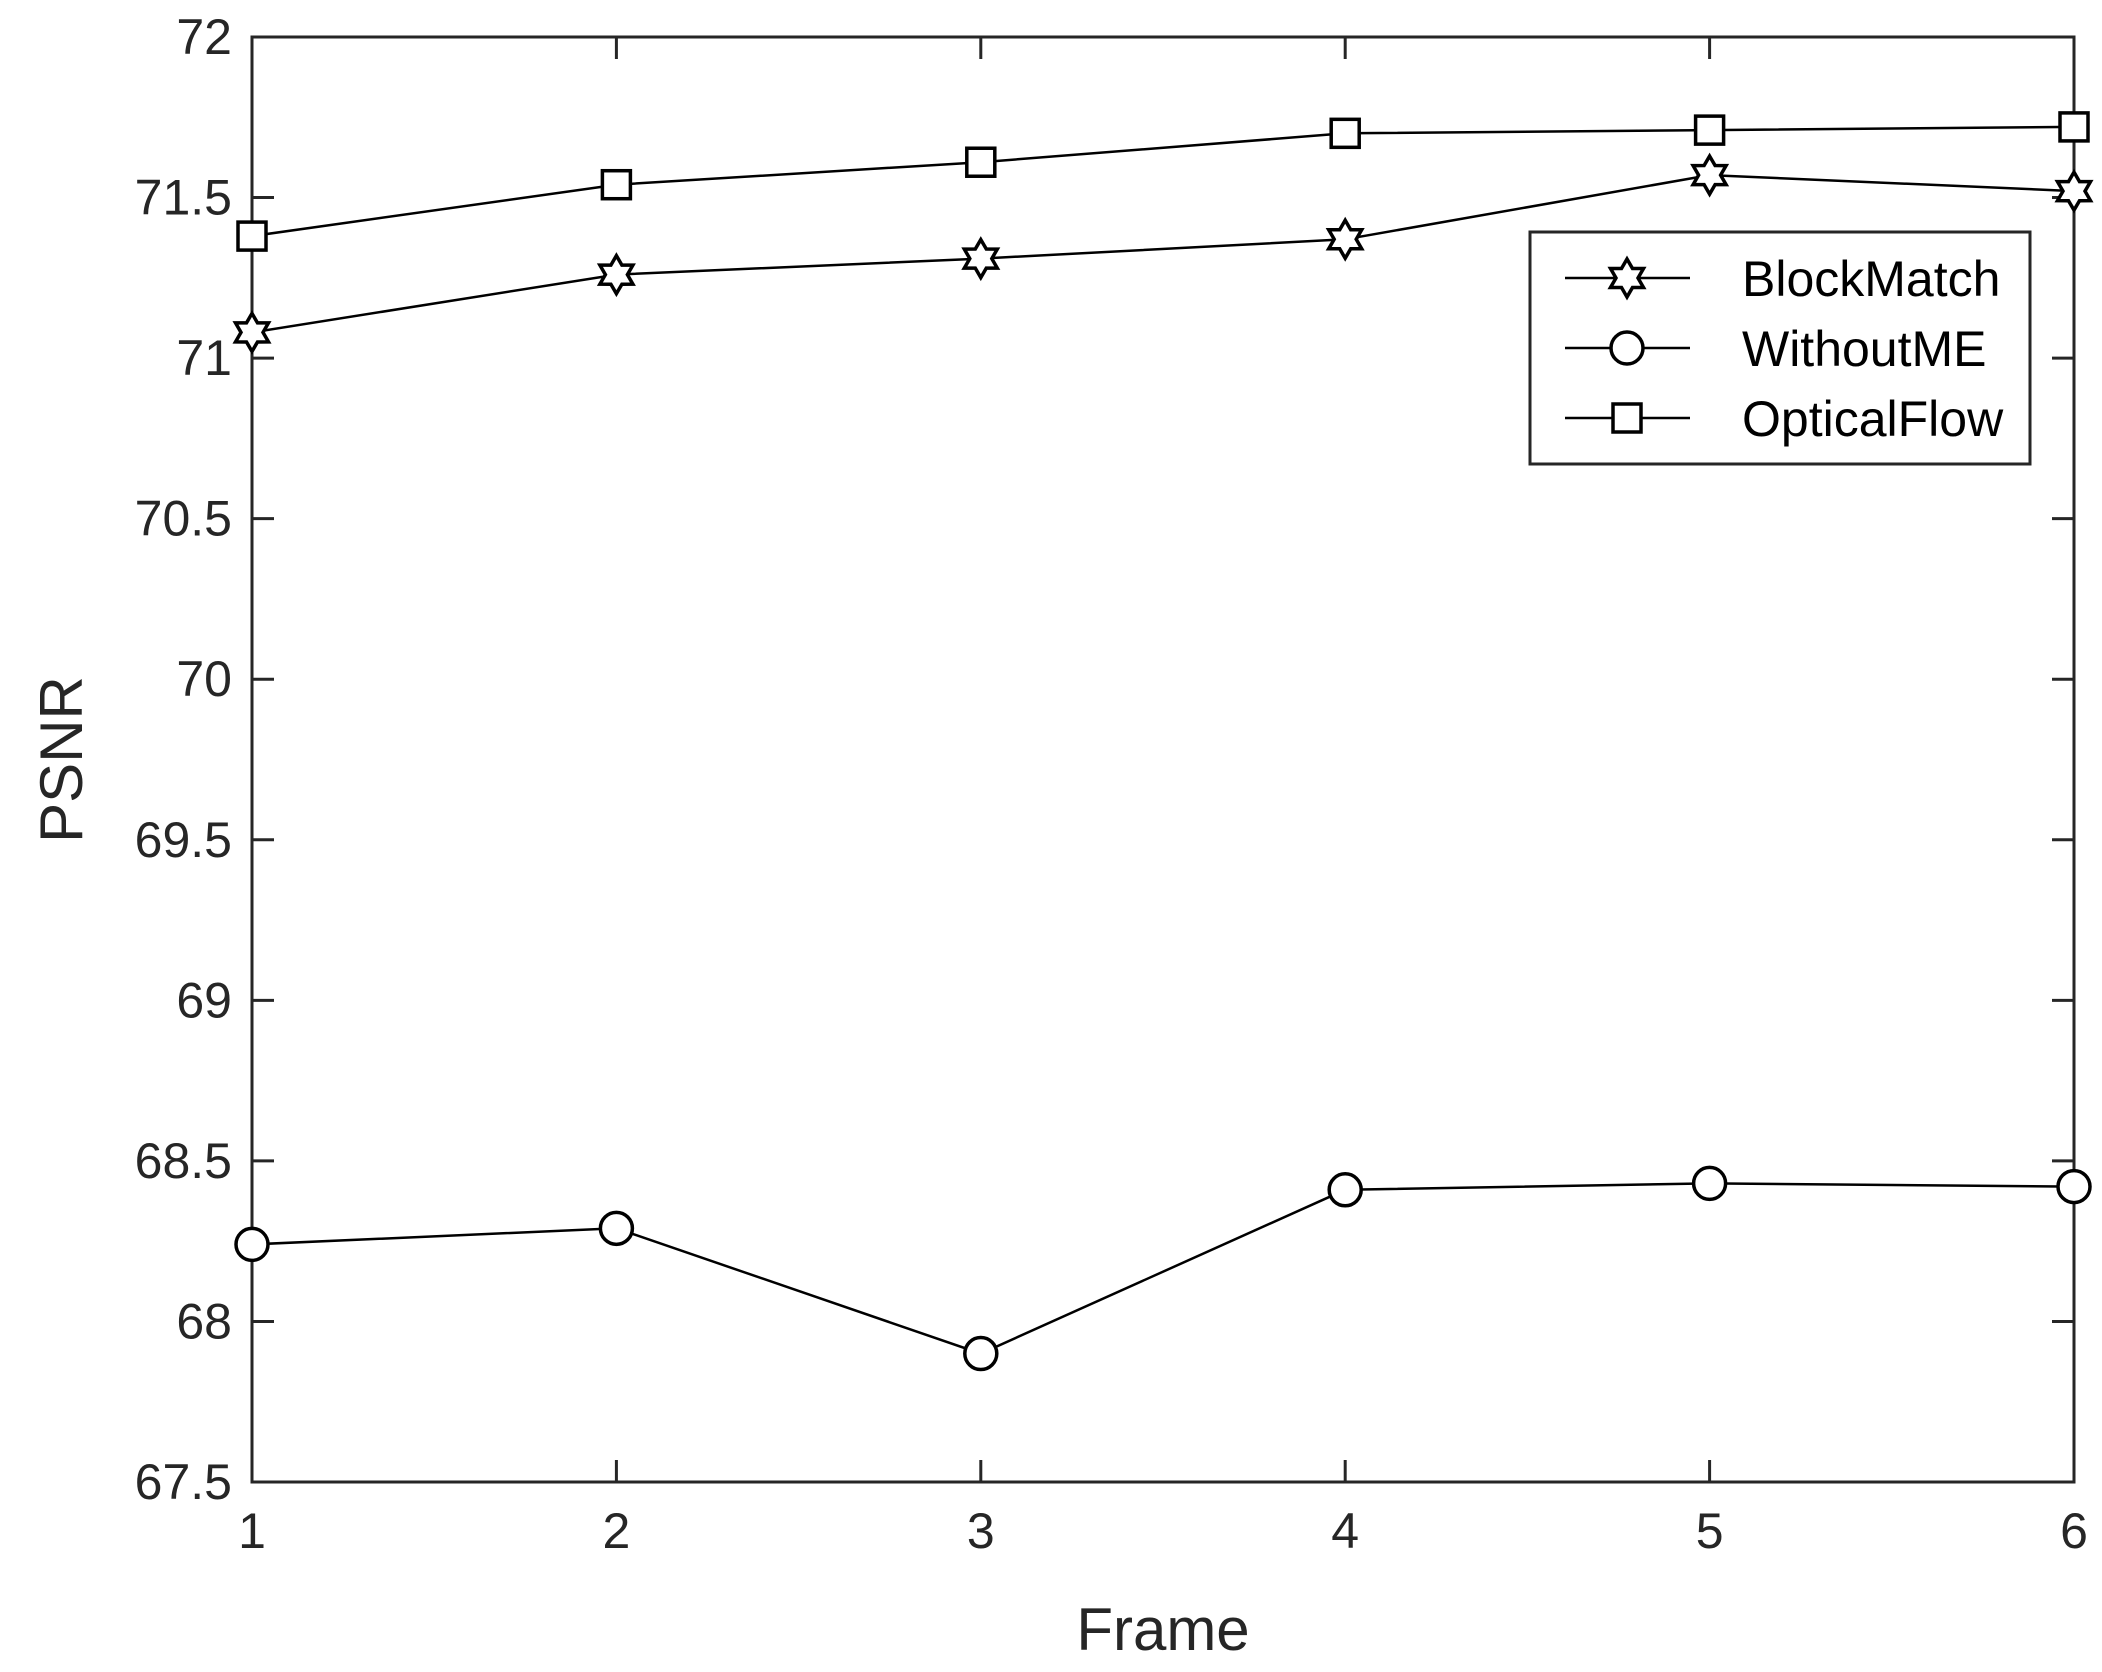  What do you see at coordinates (1162, 1629) in the screenshot?
I see `x-axis-title: Frame` at bounding box center [1162, 1629].